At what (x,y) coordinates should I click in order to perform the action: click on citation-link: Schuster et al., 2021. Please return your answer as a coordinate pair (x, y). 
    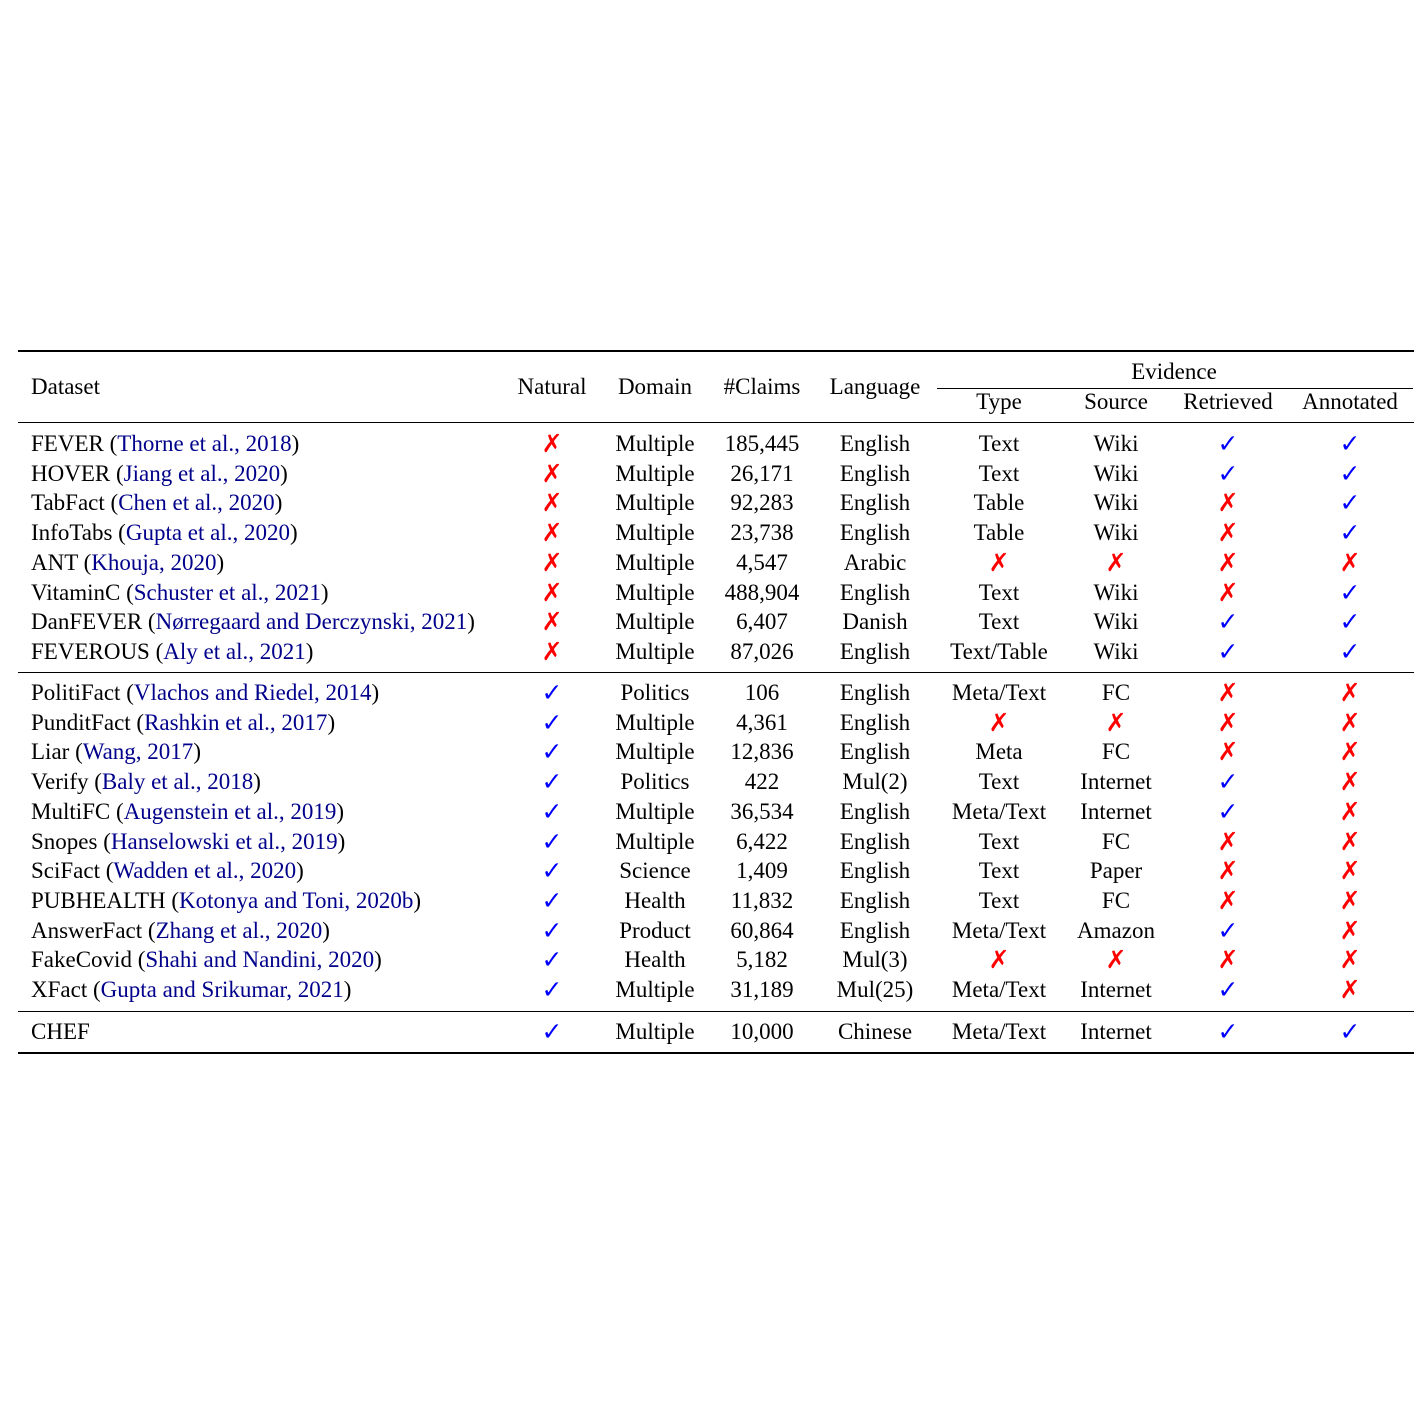
    Looking at the image, I should click on (227, 592).